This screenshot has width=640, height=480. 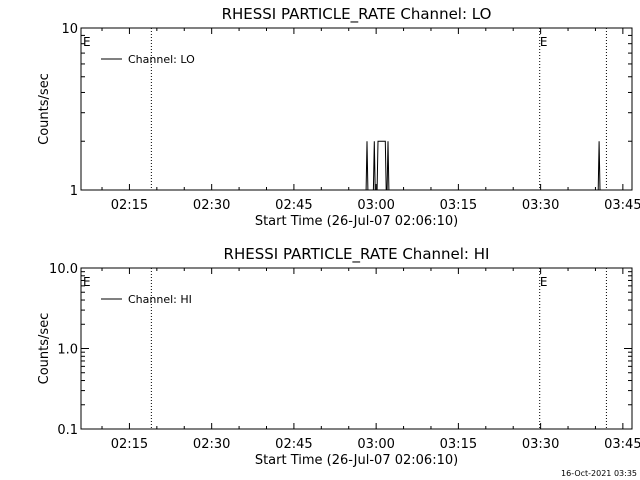 What do you see at coordinates (540, 444) in the screenshot?
I see `panel-2-x-tick-label: 03:30` at bounding box center [540, 444].